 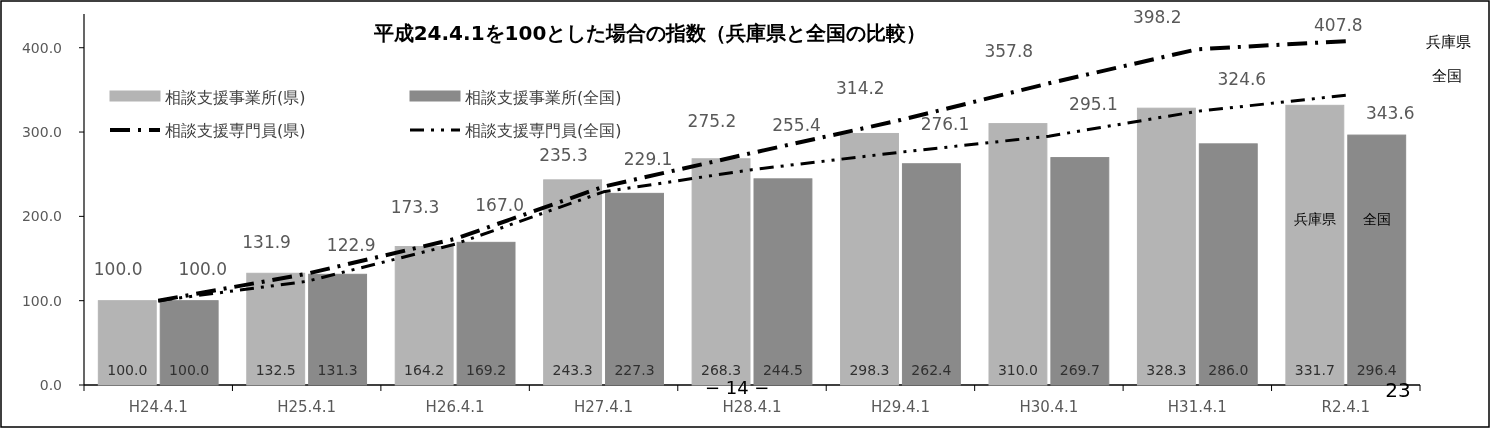 What do you see at coordinates (1390, 113) in the screenshot?
I see `data-label: 343.6` at bounding box center [1390, 113].